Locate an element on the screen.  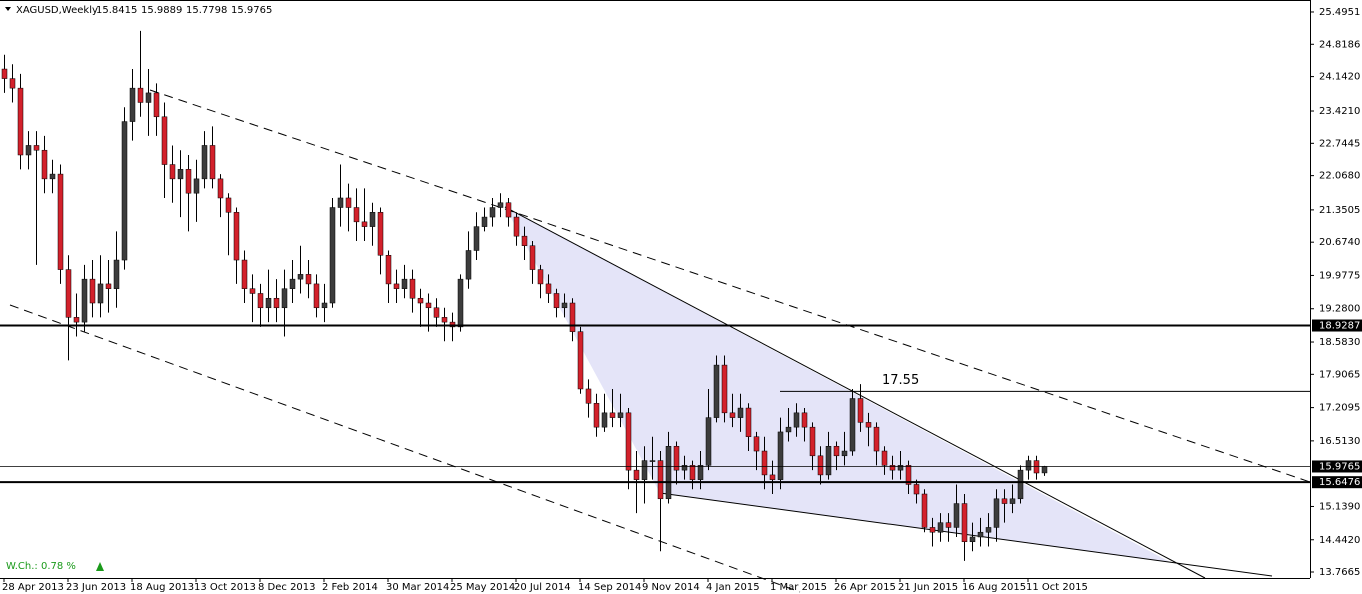
x-tick-label: 14 Sep 2014 is located at coordinates (609, 587).